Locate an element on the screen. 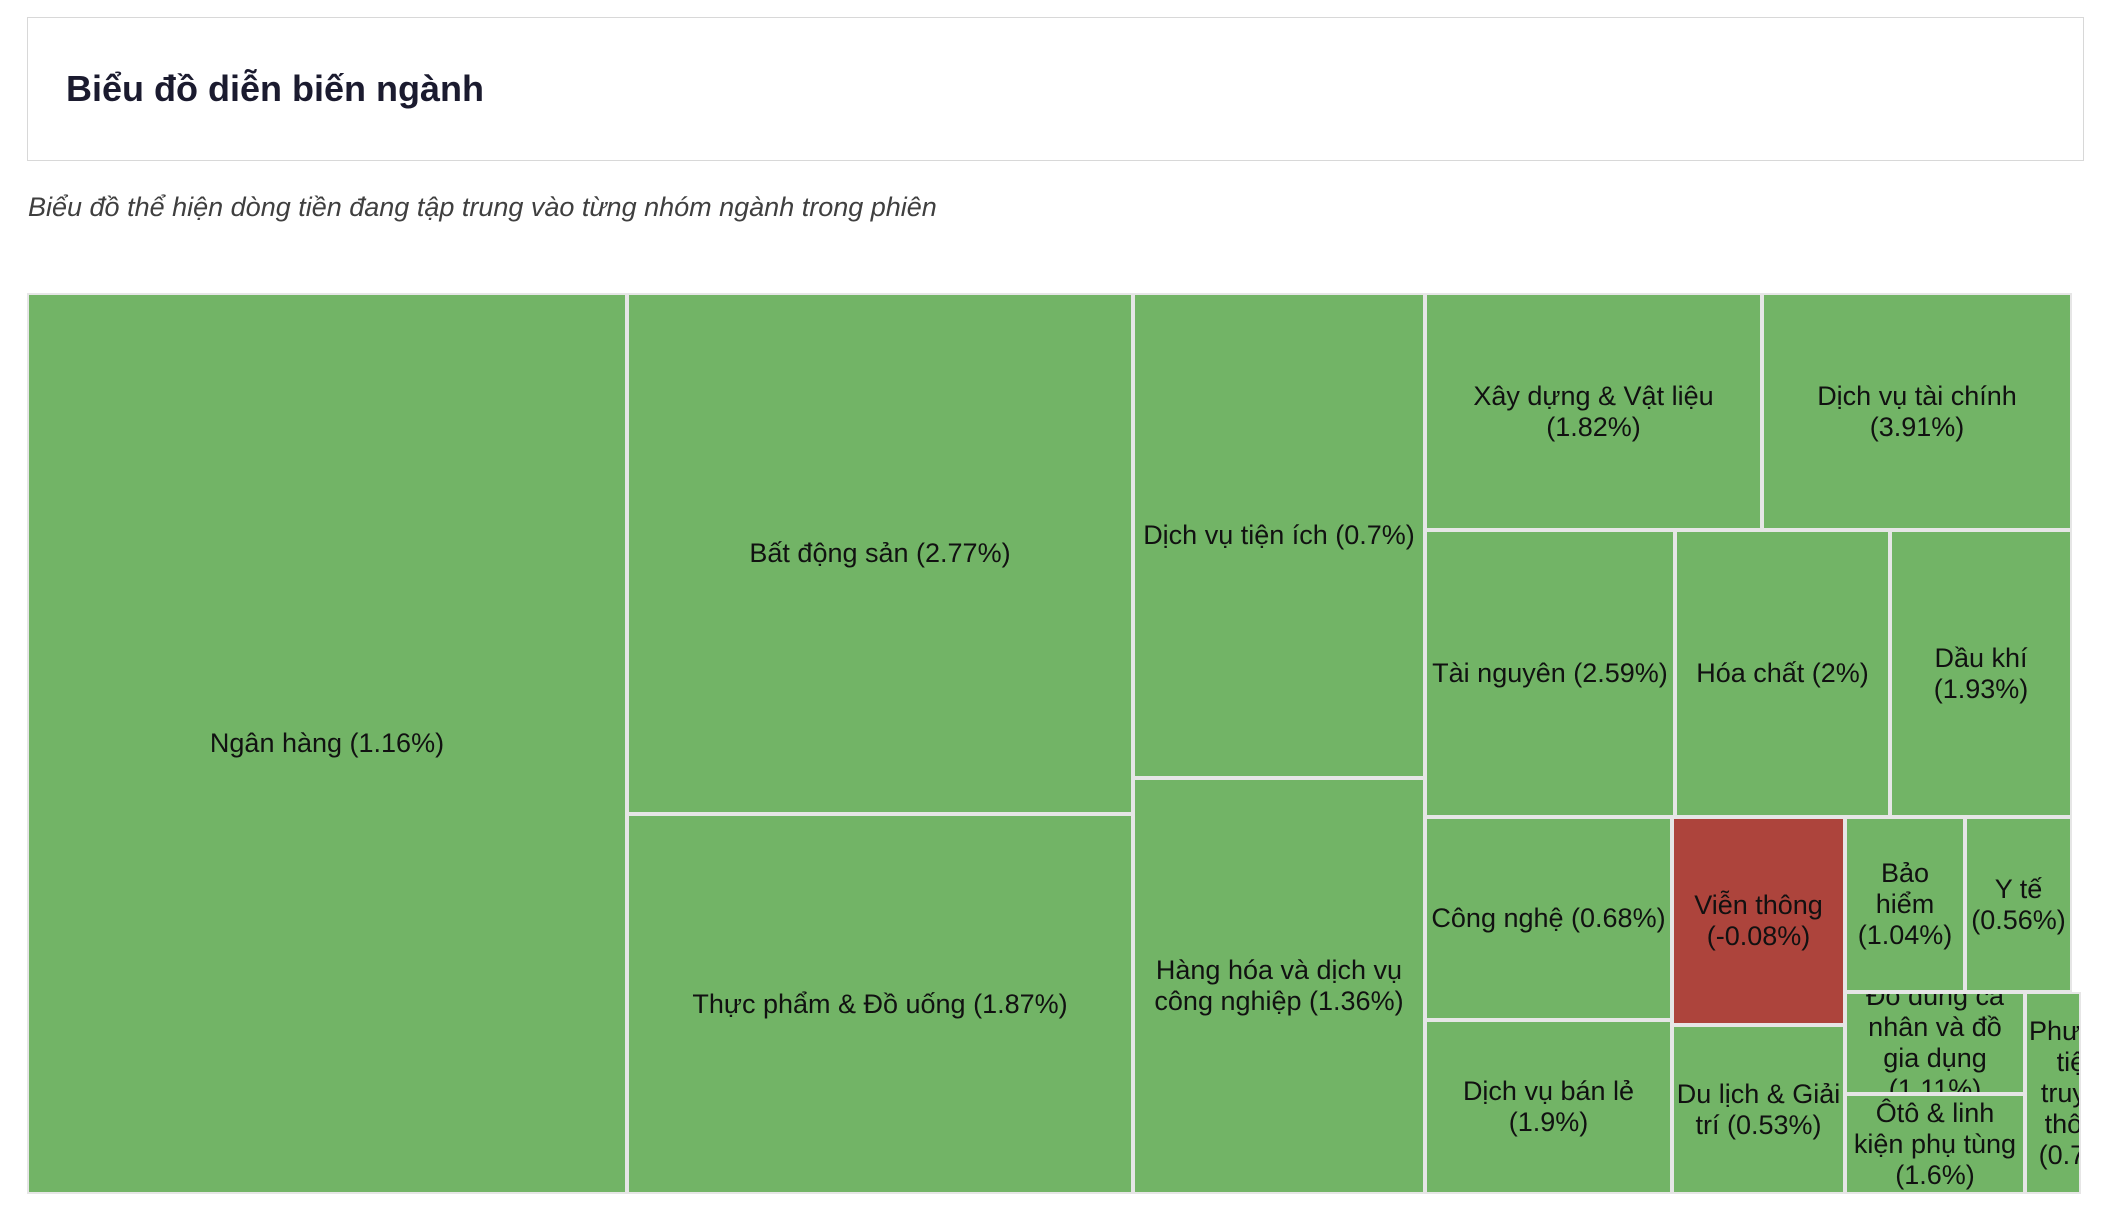  treemap-tile-label: Xây dựng & Vật liệu (1.82%) is located at coordinates (1593, 411).